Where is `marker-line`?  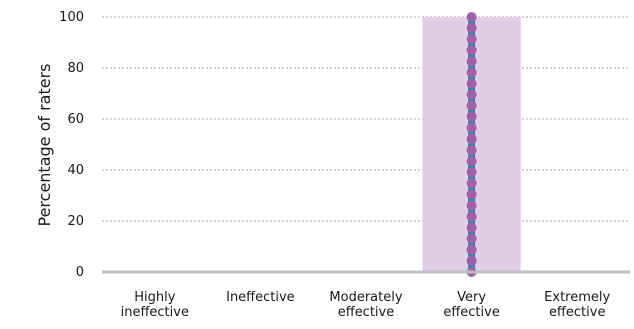 marker-line is located at coordinates (471, 144).